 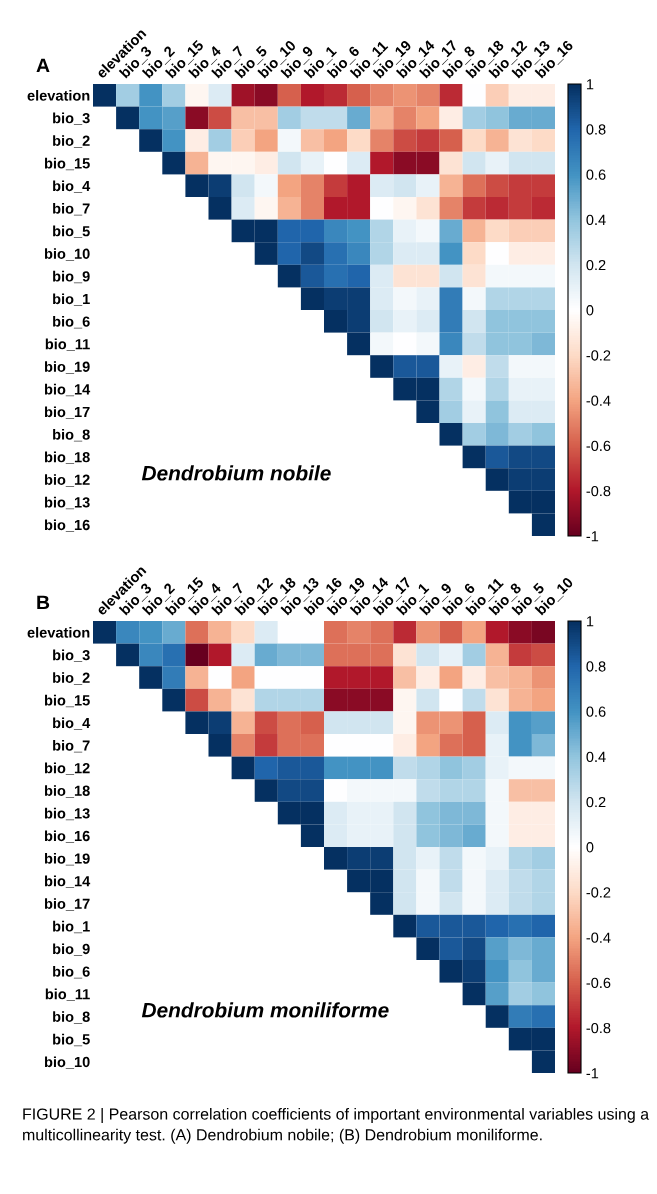 I want to click on text: A, so click(x=43, y=65).